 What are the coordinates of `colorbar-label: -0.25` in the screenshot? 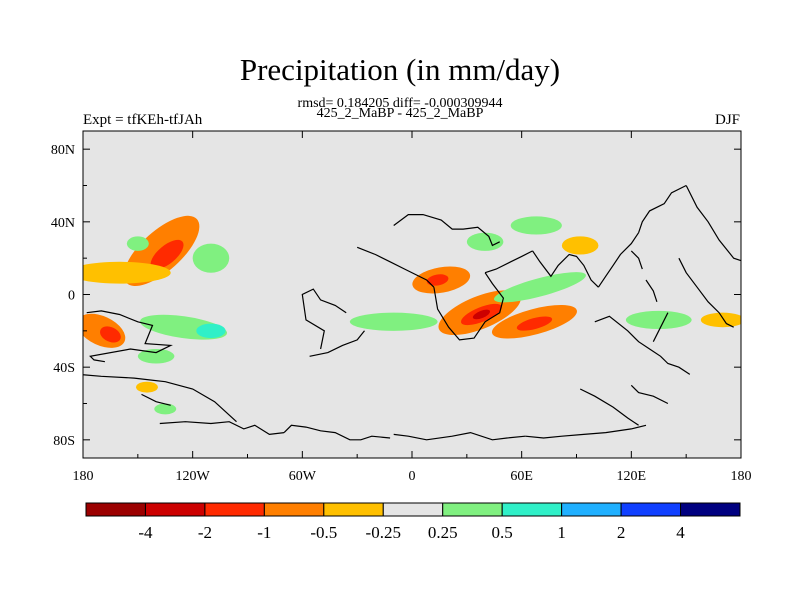 It's located at (383, 532).